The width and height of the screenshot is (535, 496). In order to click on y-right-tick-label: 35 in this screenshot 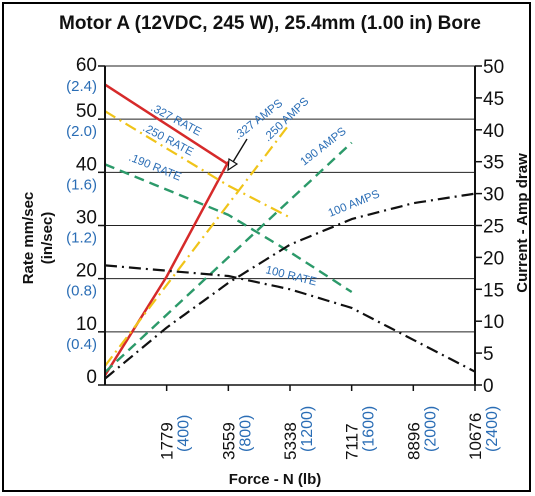, I will do `click(493, 163)`.